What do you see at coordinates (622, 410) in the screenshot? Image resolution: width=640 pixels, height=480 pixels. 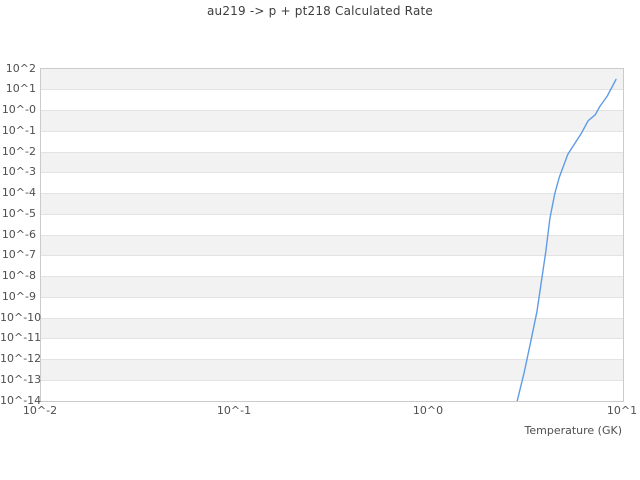 I see `x-axis-tick-label: 10^1` at bounding box center [622, 410].